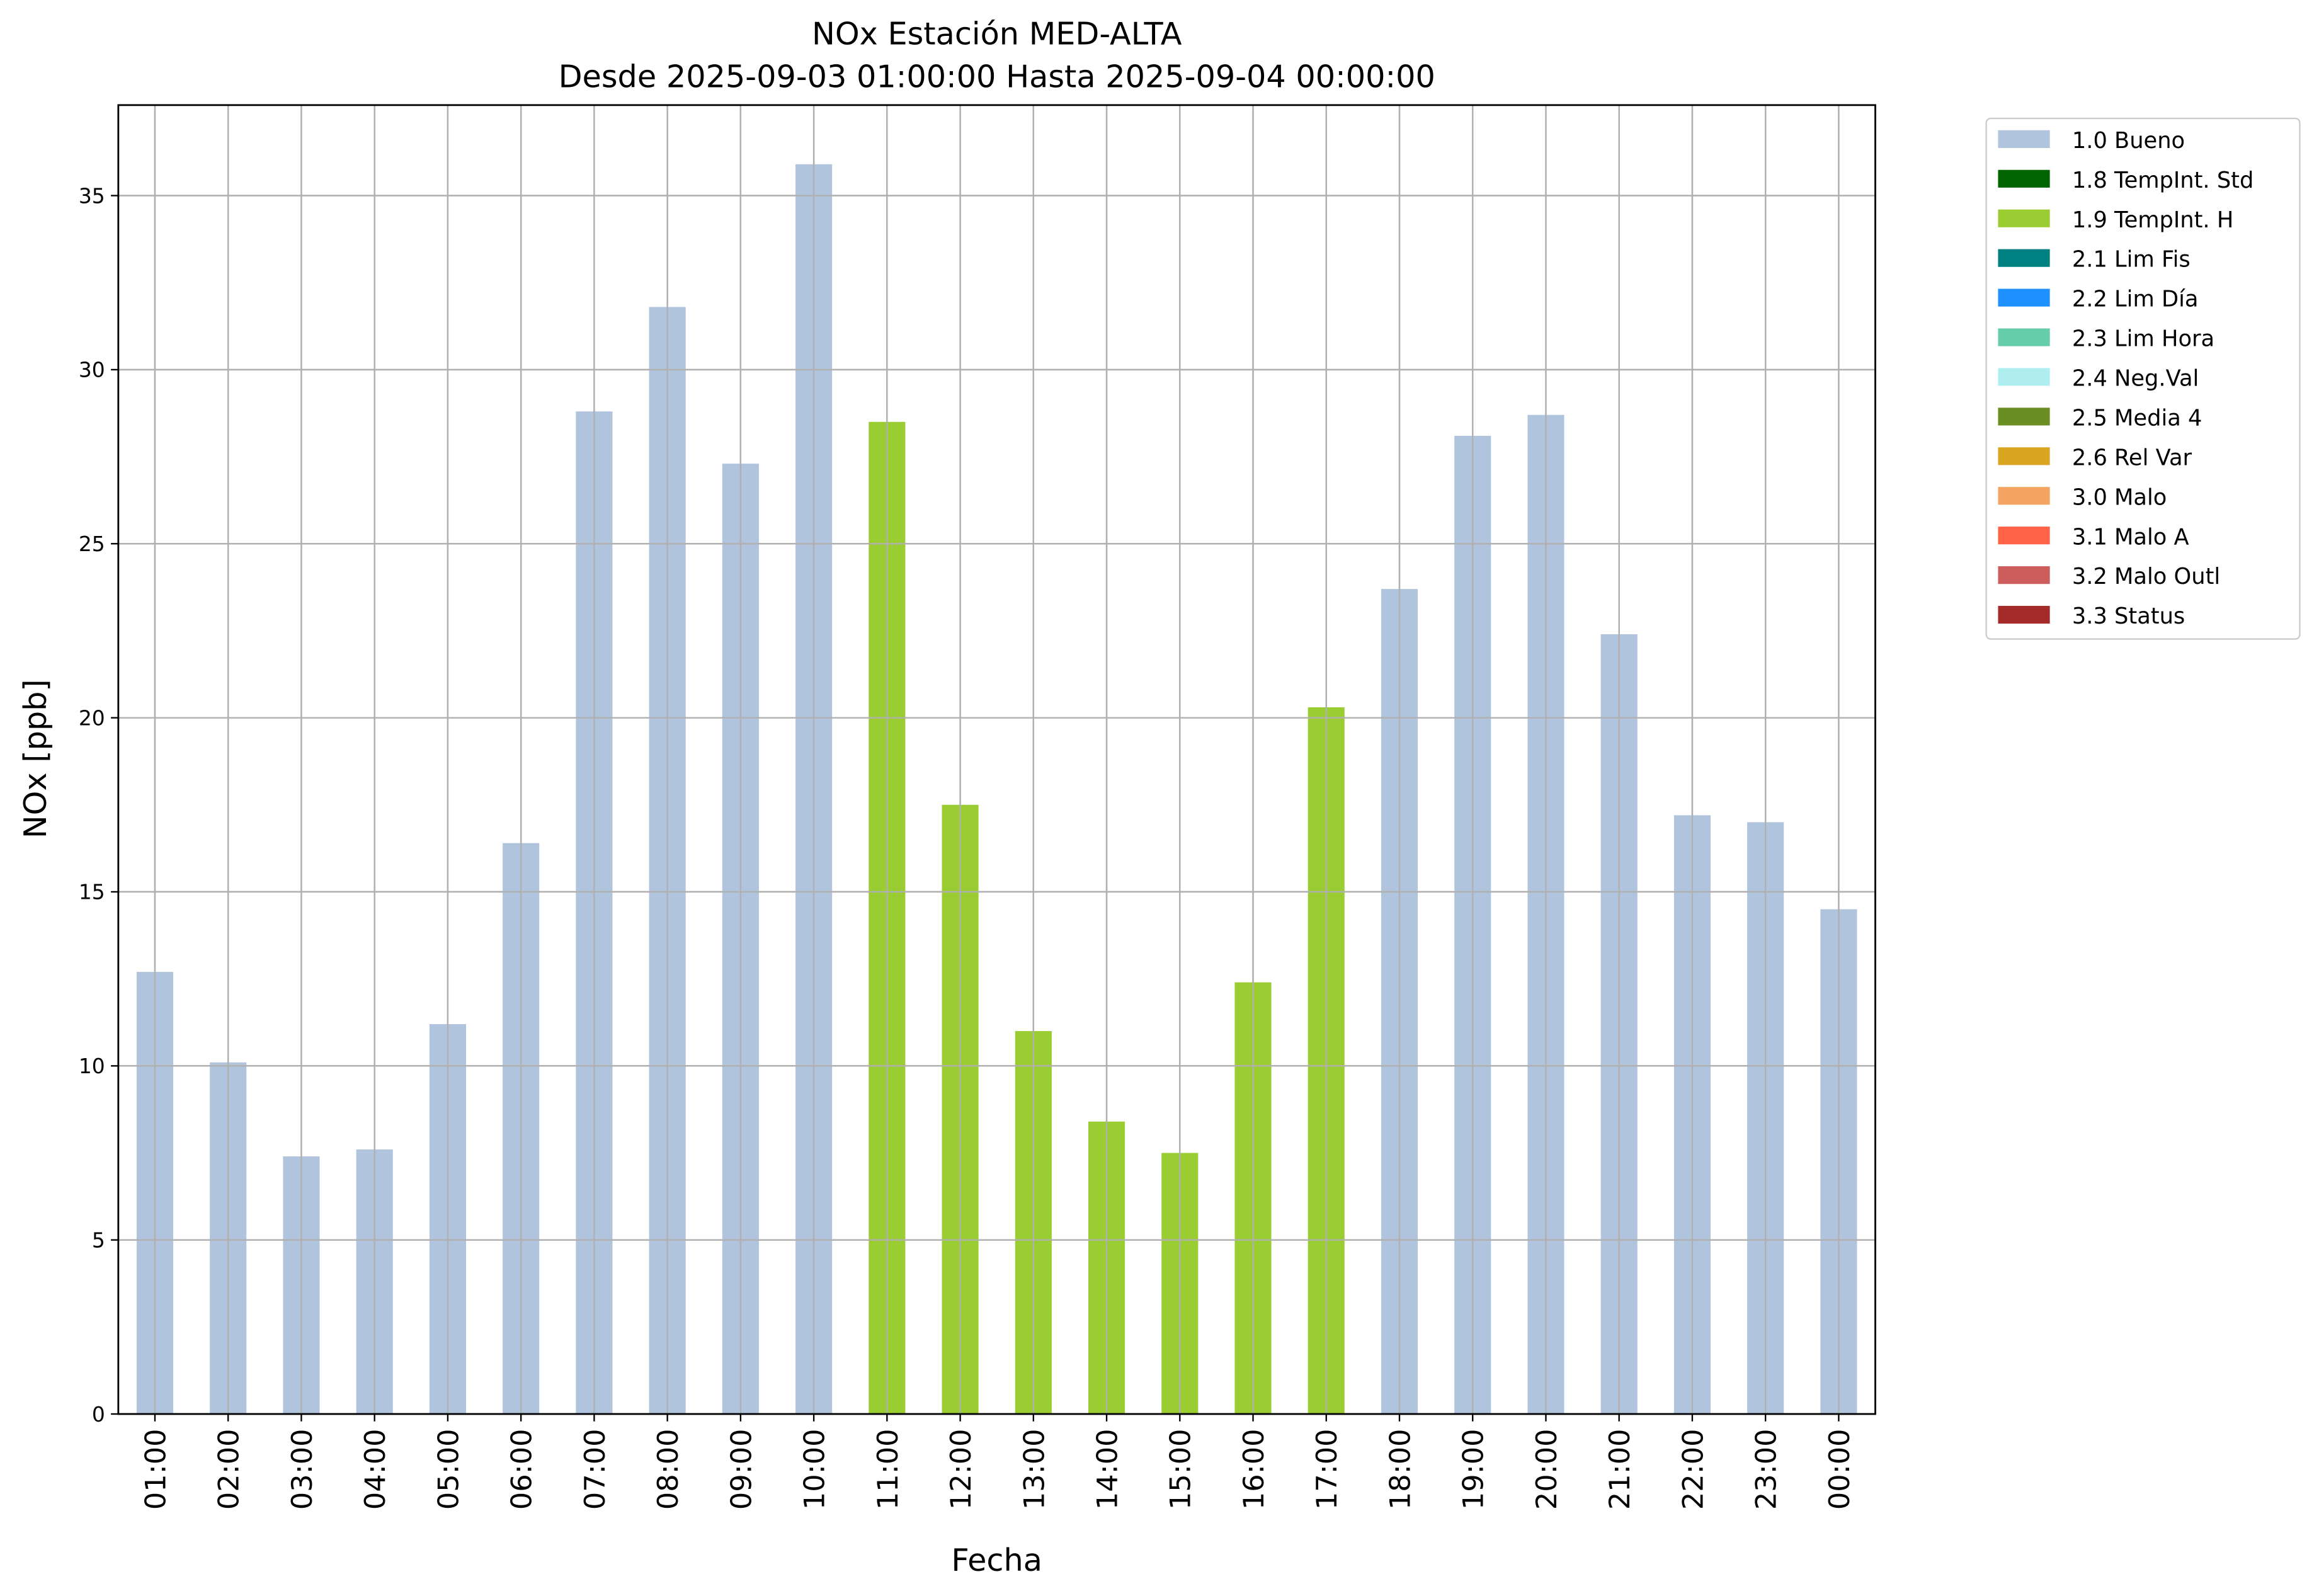 The width and height of the screenshot is (2319, 1596). Describe the element at coordinates (98, 1240) in the screenshot. I see `y-tick-label: 5` at that location.